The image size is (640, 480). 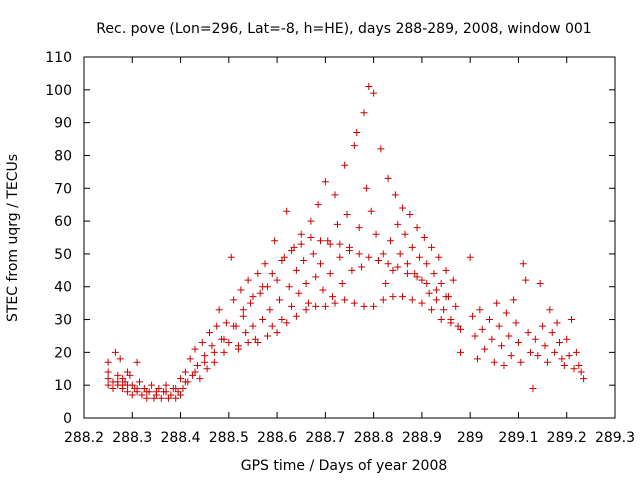 What do you see at coordinates (567, 438) in the screenshot?
I see `x-tick-label: 289.2` at bounding box center [567, 438].